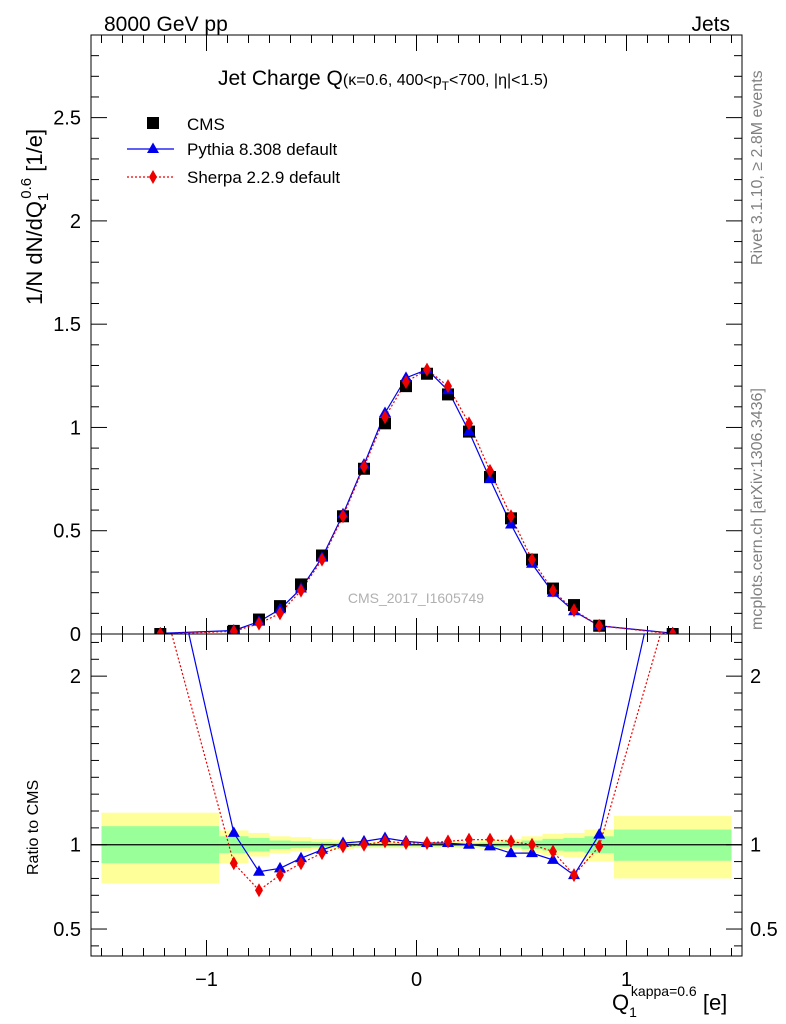 Image resolution: width=786 pixels, height=1024 pixels. I want to click on header-right: Jets, so click(710, 24).